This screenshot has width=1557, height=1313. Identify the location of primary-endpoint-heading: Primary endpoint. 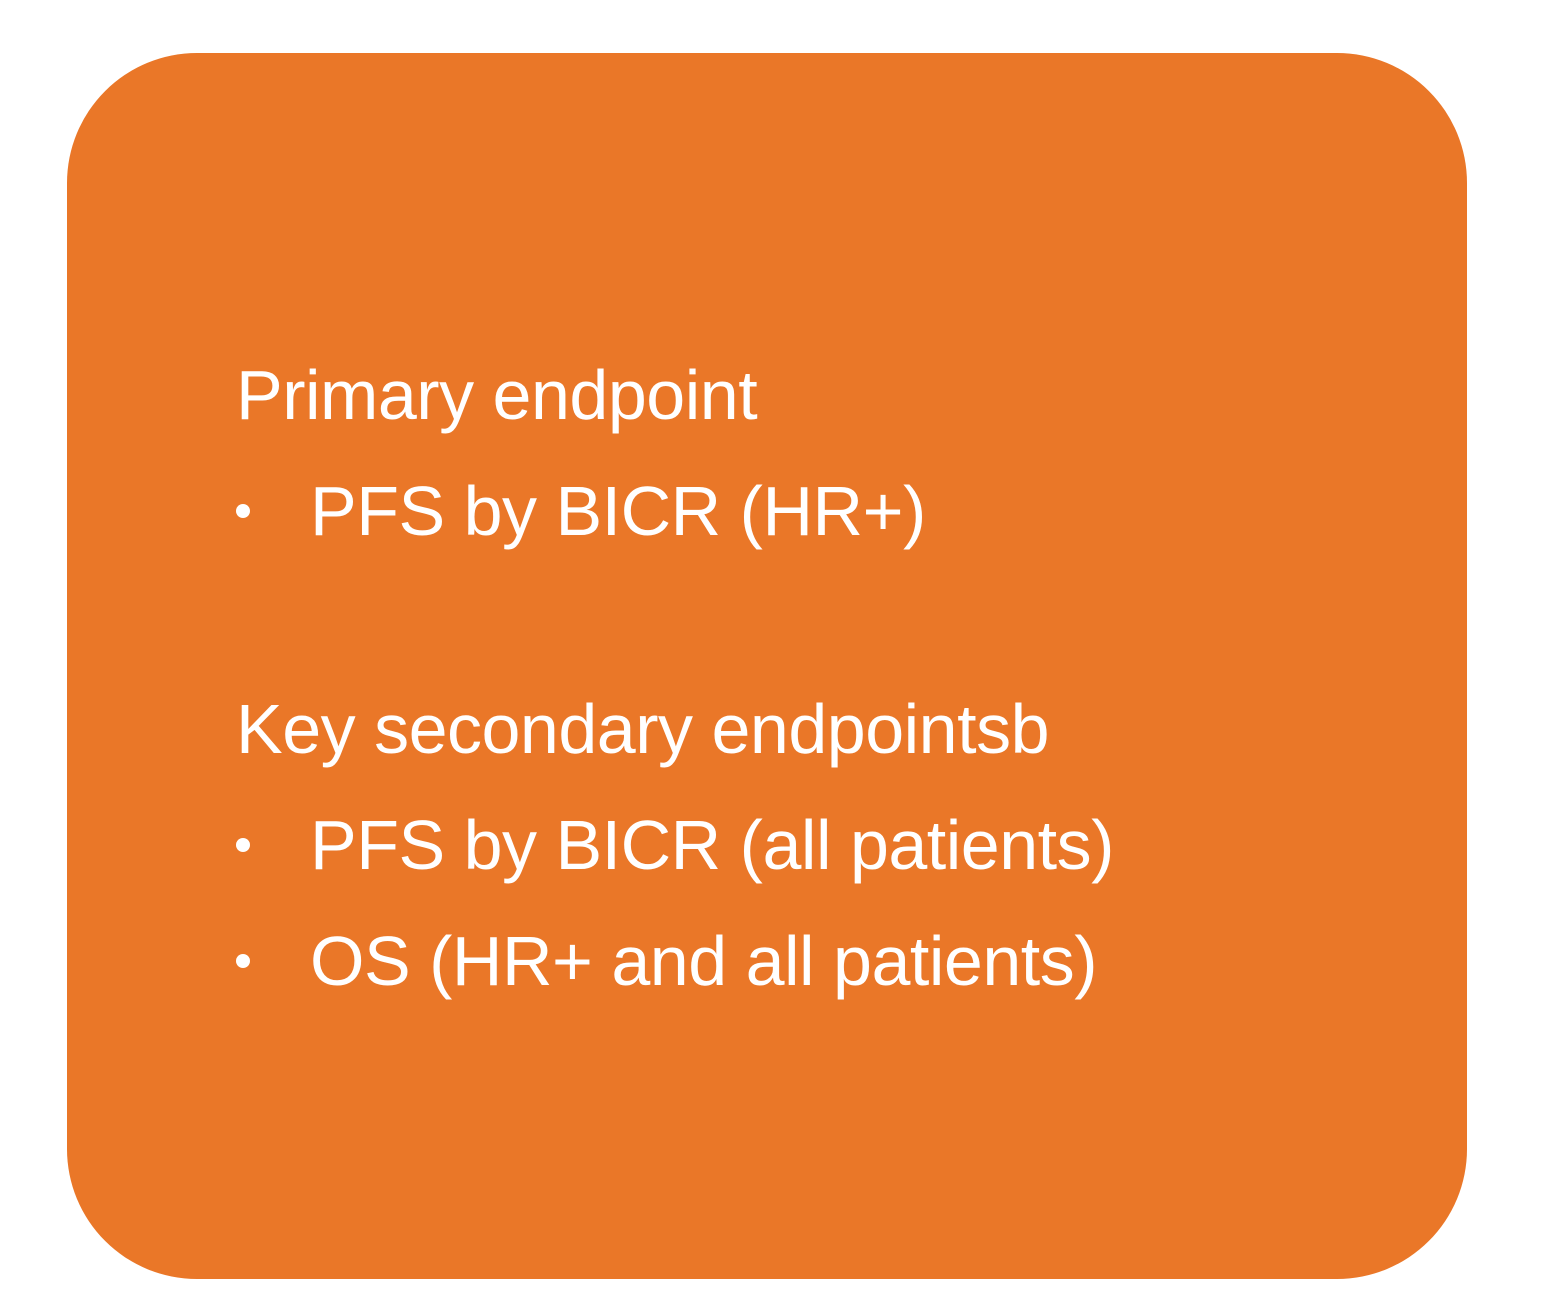
(497, 395).